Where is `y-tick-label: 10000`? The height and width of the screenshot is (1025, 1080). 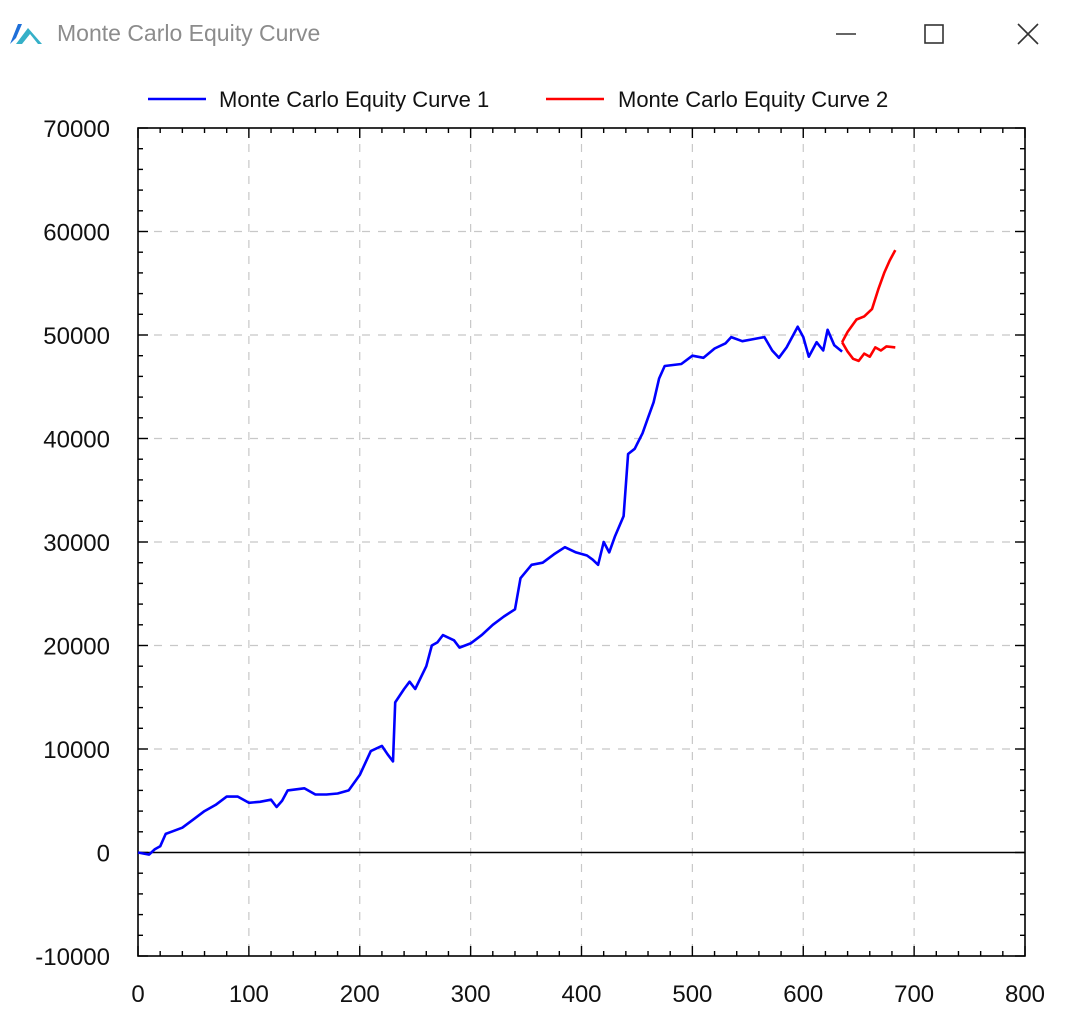 y-tick-label: 10000 is located at coordinates (76, 750).